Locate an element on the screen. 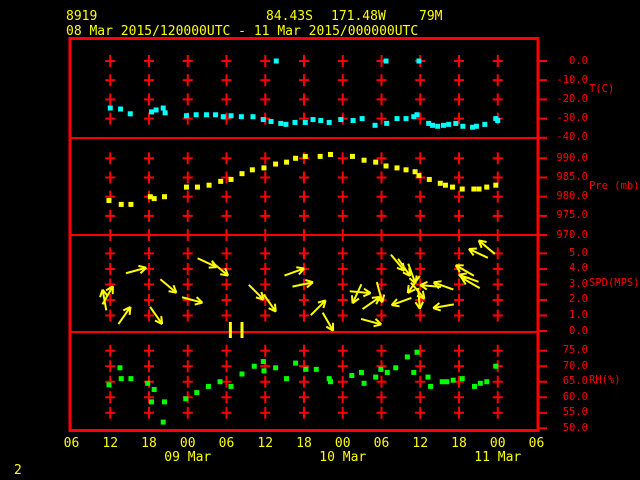 Image resolution: width=640 pixels, height=480 pixels. date-label: 09 Mar is located at coordinates (188, 457).